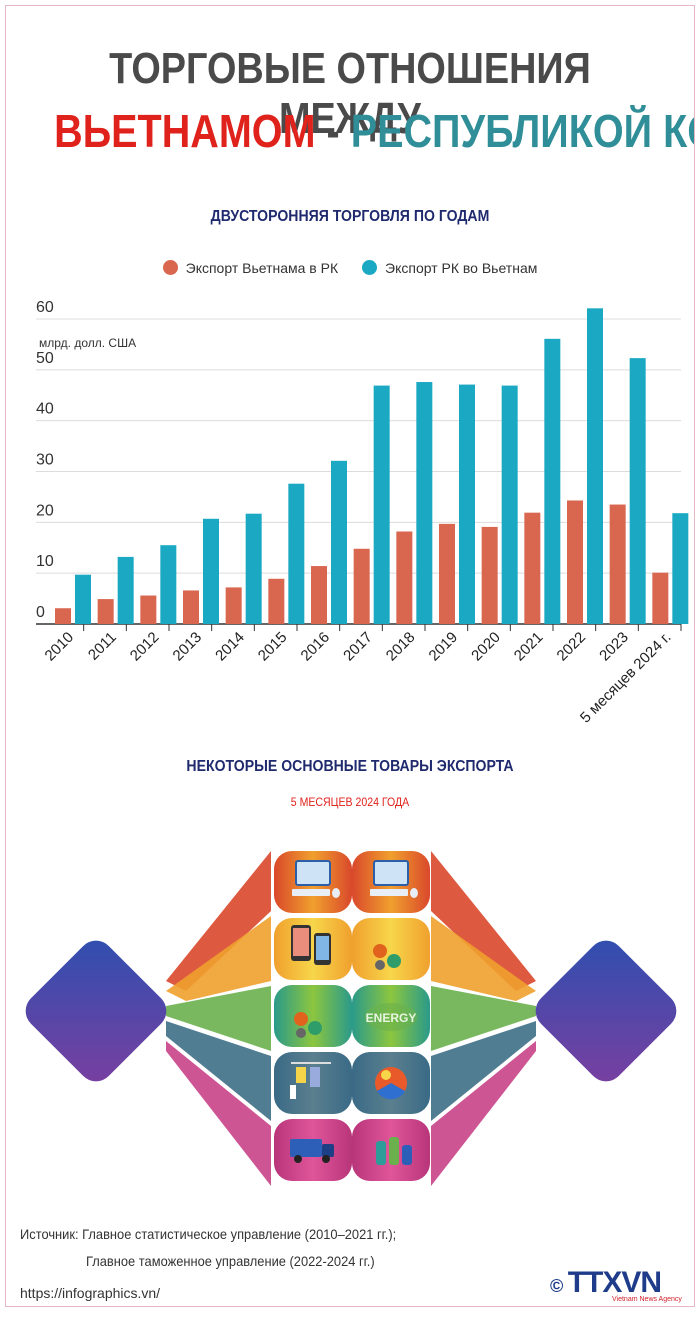  What do you see at coordinates (350, 93) in the screenshot?
I see `page-title-line1: ТОРГОВЫЕ ОТНОШЕНИЯ МЕЖДУ` at bounding box center [350, 93].